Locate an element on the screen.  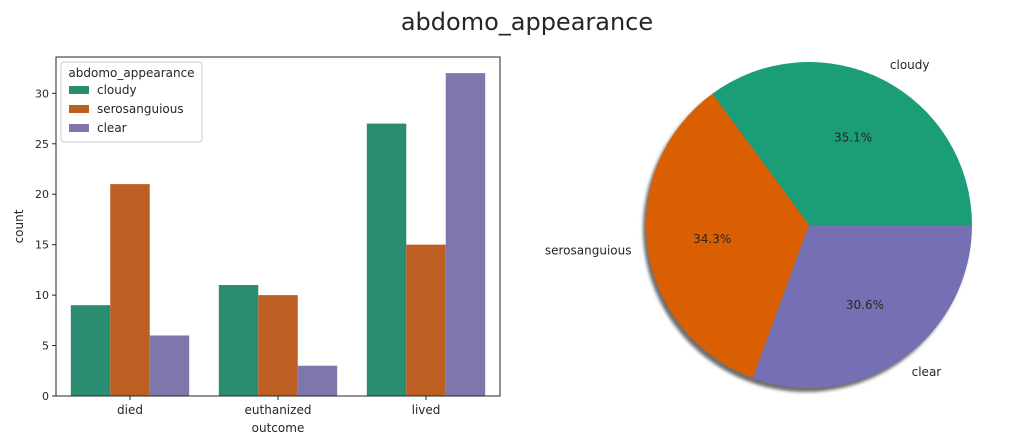
legend-label-cloudy: cloudy is located at coordinates (117, 90).